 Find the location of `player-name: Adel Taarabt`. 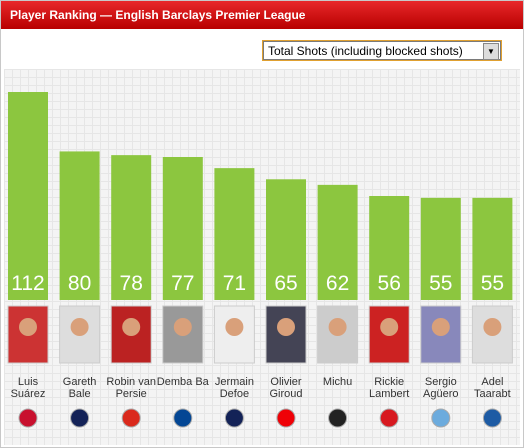

player-name: Adel Taarabt is located at coordinates (492, 388).